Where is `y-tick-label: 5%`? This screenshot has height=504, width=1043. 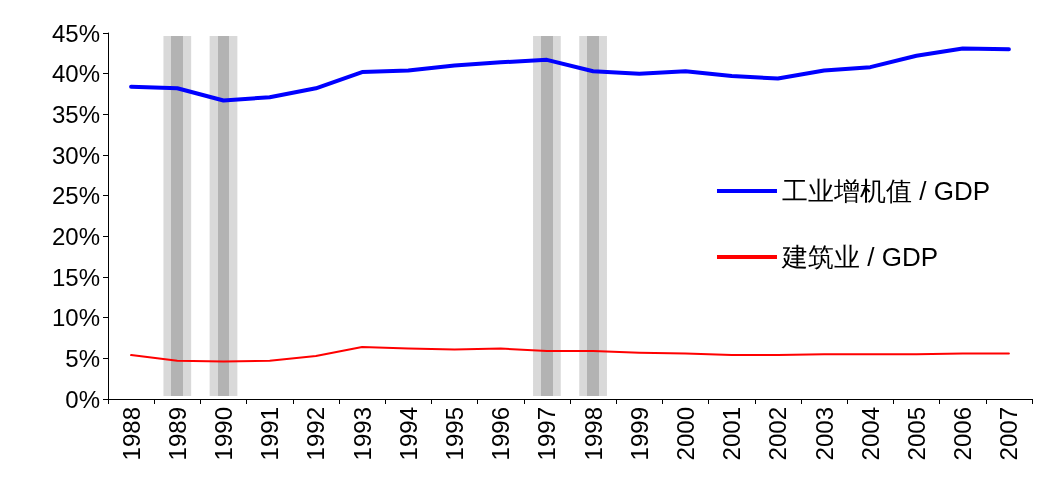
y-tick-label: 5% is located at coordinates (82, 358).